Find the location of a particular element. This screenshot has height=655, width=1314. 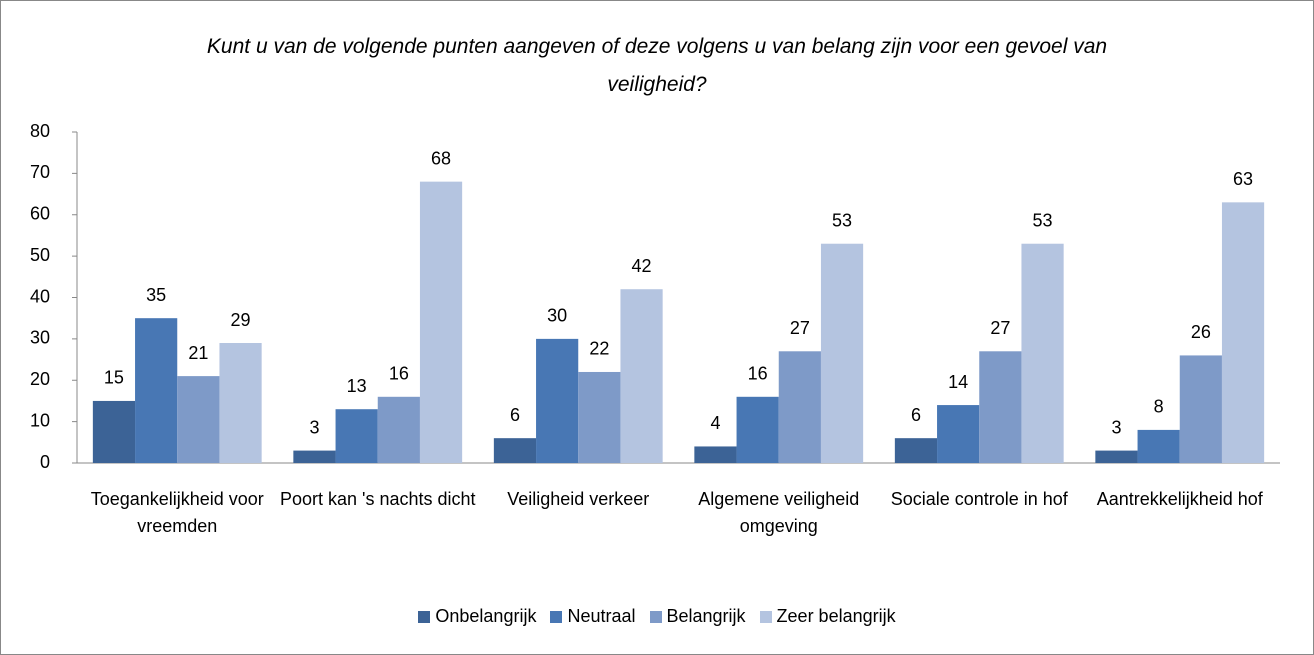

data-label: 35 is located at coordinates (156, 295).